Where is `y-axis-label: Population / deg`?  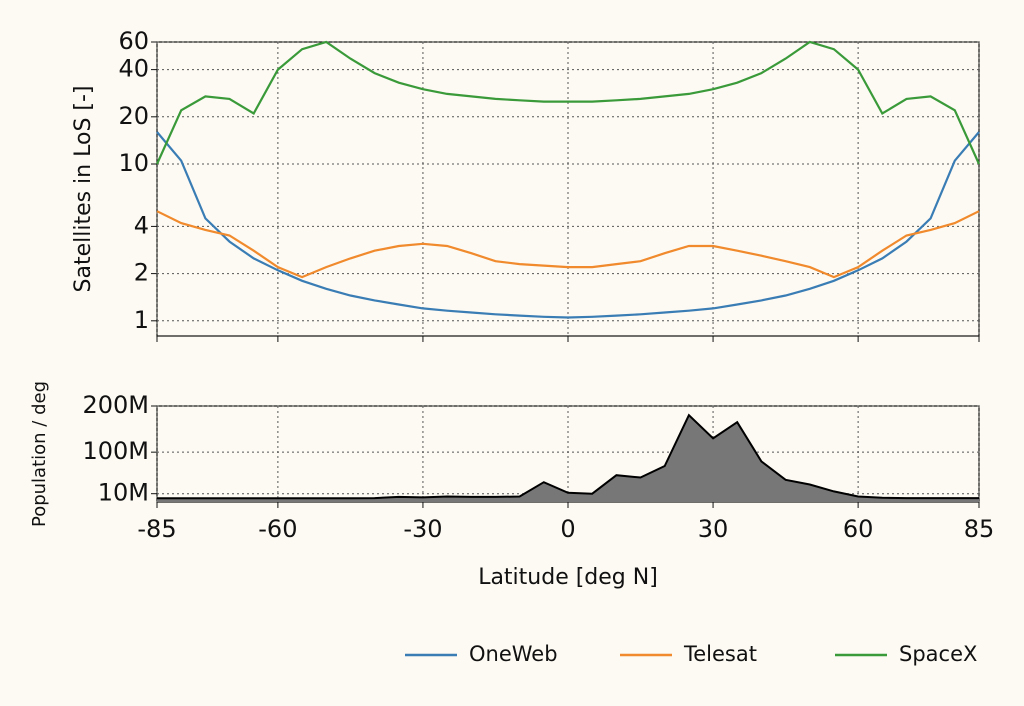 y-axis-label: Population / deg is located at coordinates (39, 454).